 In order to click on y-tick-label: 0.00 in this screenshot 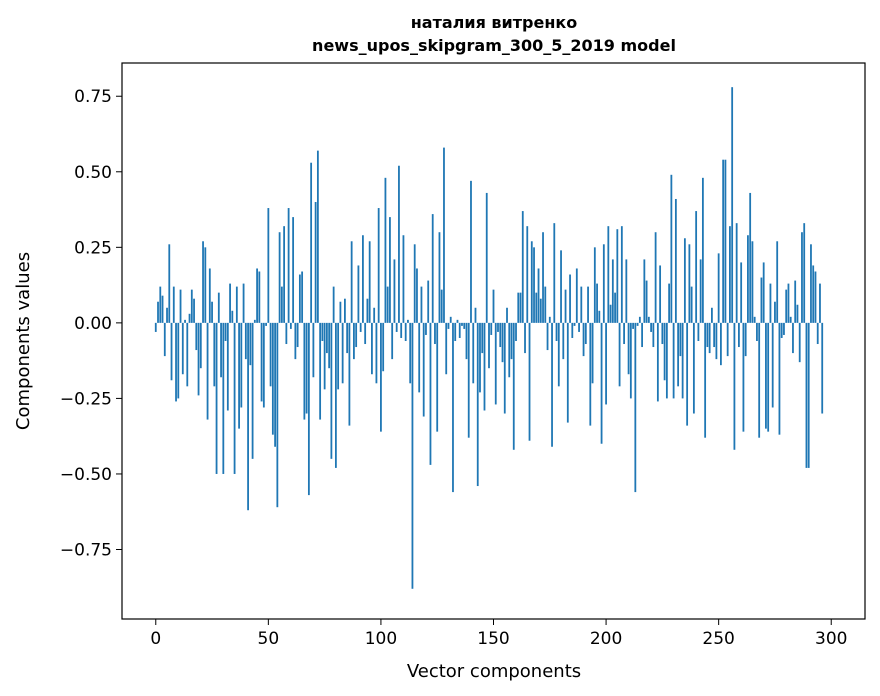, I will do `click(93, 324)`.